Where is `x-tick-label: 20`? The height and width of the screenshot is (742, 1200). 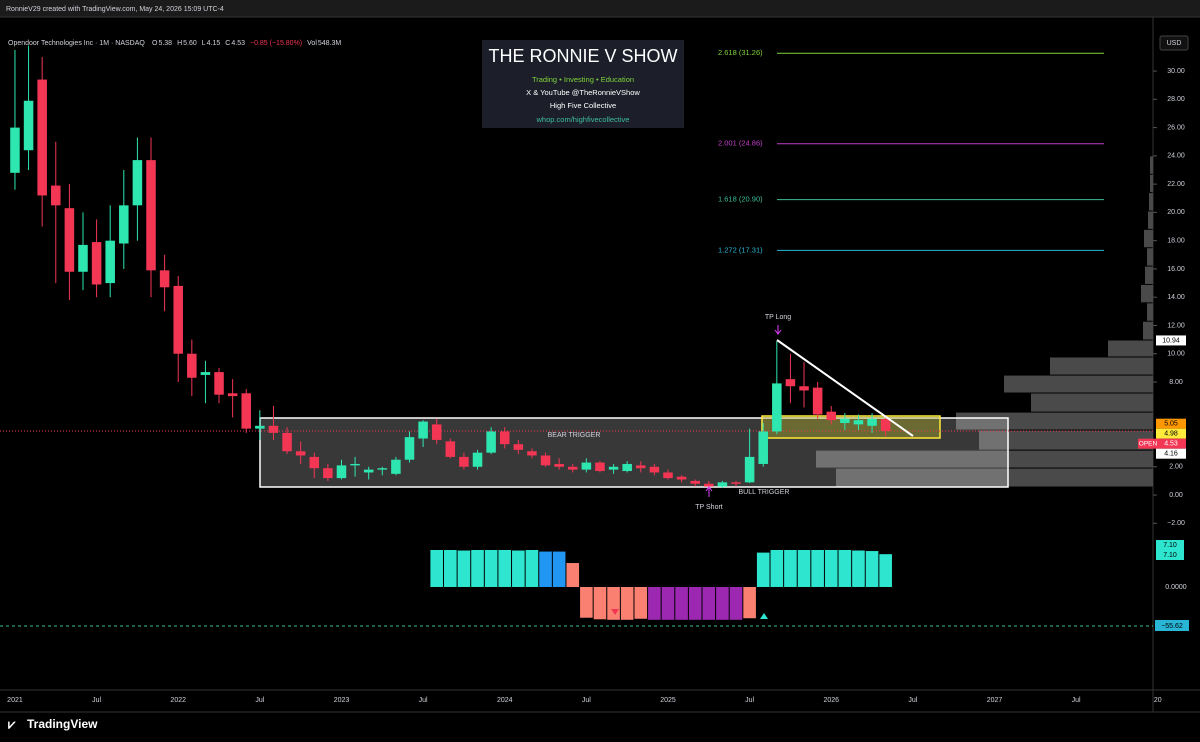
x-tick-label: 20 is located at coordinates (1158, 700).